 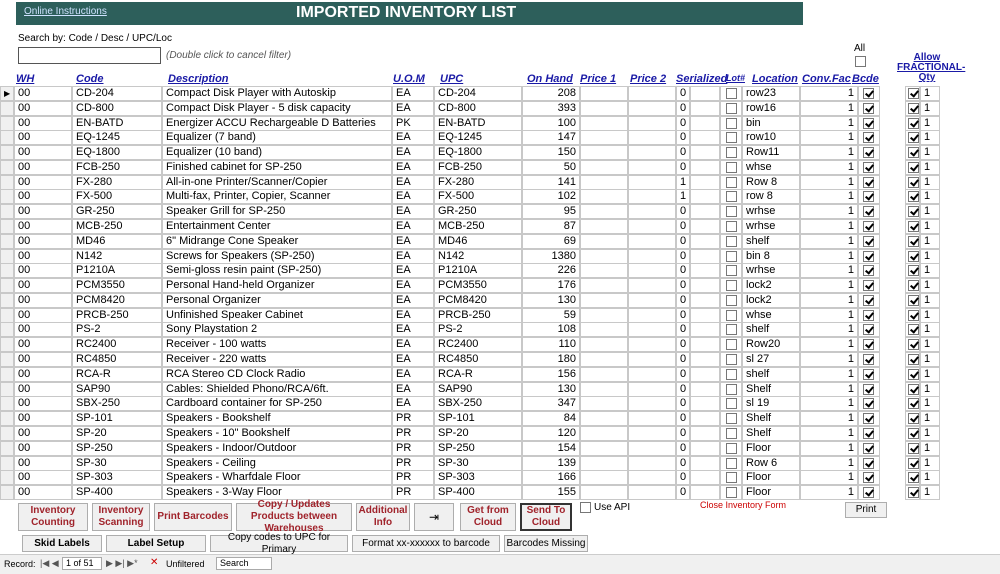 What do you see at coordinates (193, 517) in the screenshot?
I see `action-button: Print Barcodes` at bounding box center [193, 517].